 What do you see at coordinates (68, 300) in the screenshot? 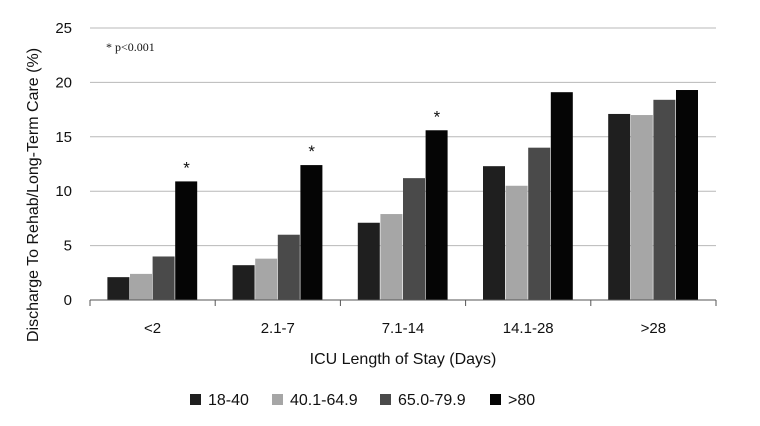
I see `y-tick-label: 0` at bounding box center [68, 300].